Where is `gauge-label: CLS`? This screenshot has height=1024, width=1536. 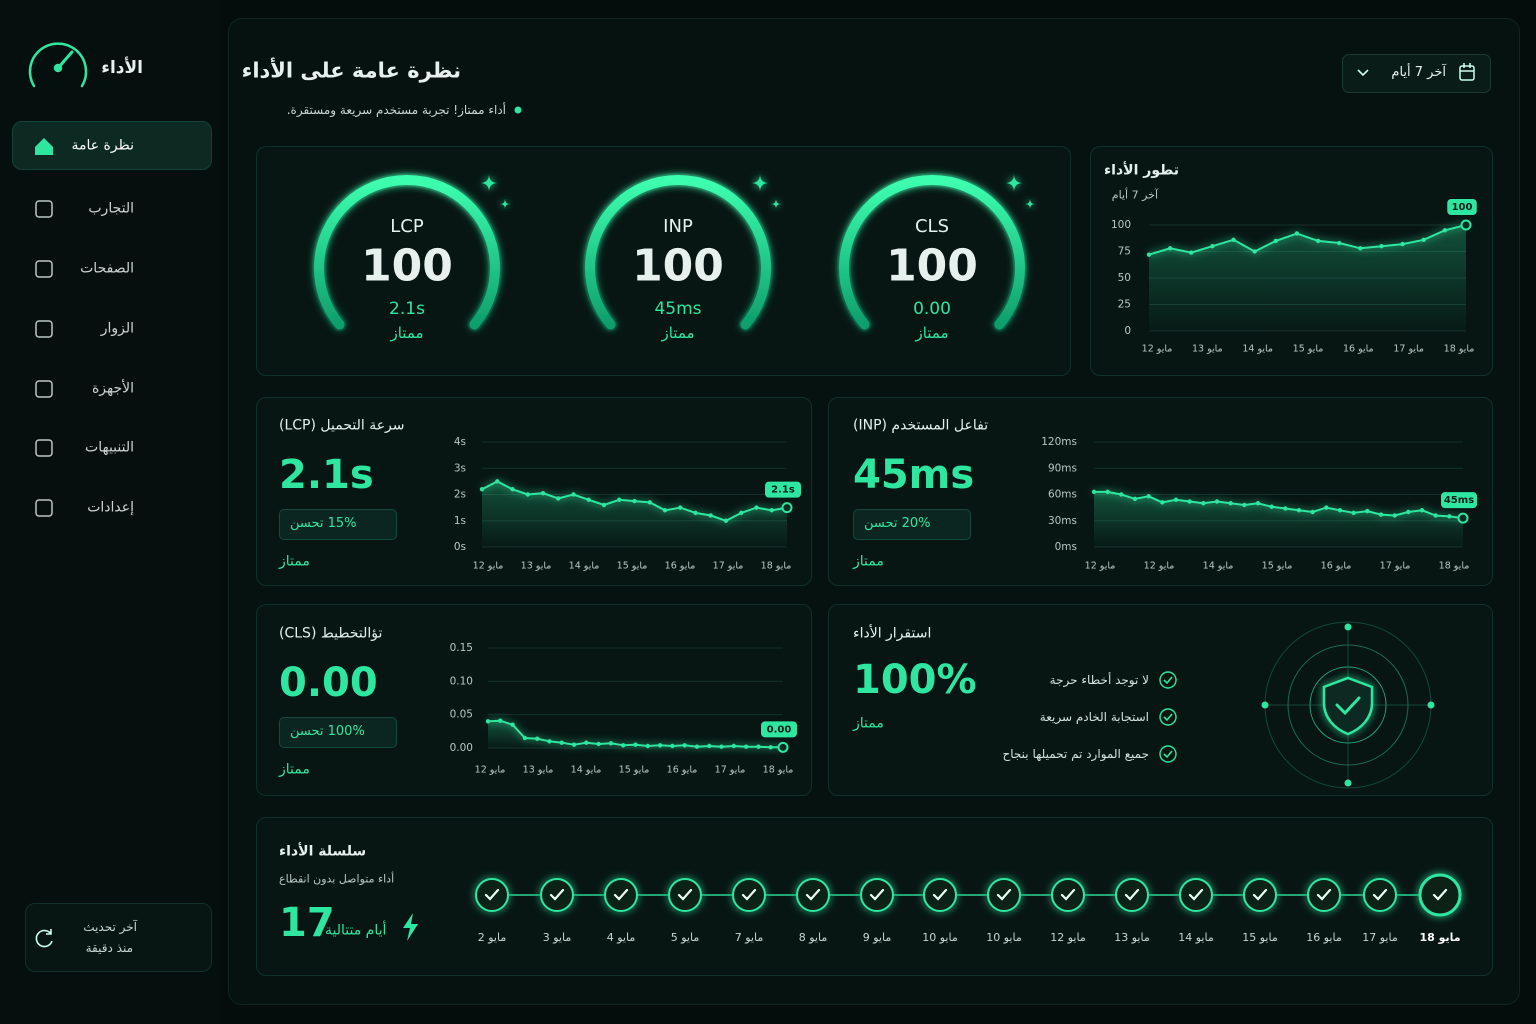 gauge-label: CLS is located at coordinates (932, 227).